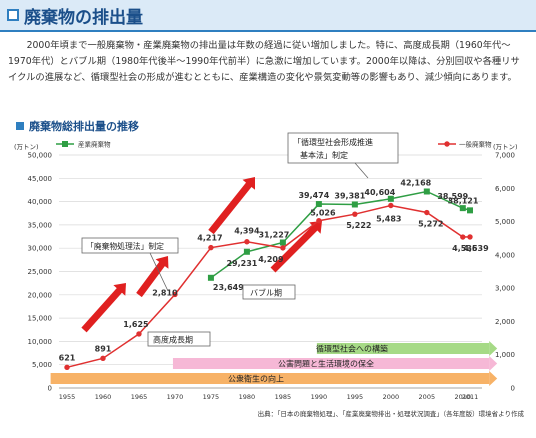 This screenshot has width=536, height=438. I want to click on industrial-legend-marker, so click(65, 144).